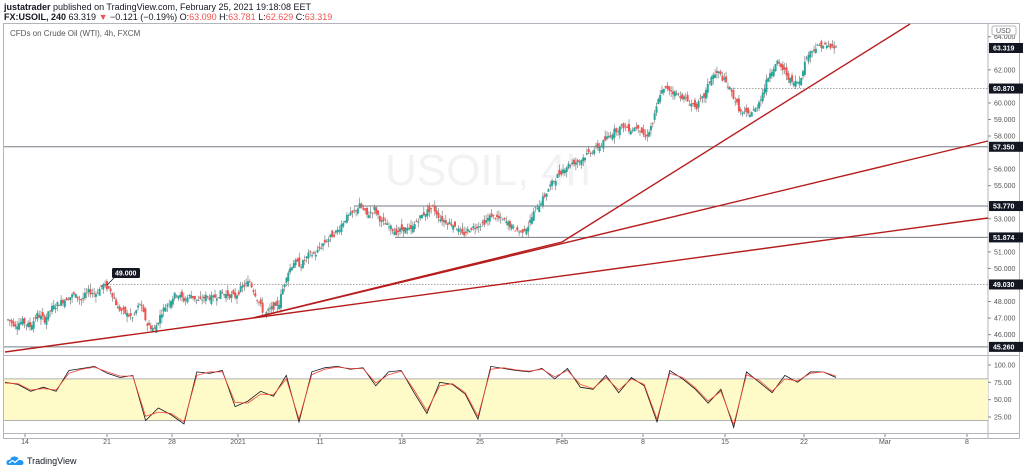  What do you see at coordinates (1004, 30) in the screenshot?
I see `currency-badge` at bounding box center [1004, 30].